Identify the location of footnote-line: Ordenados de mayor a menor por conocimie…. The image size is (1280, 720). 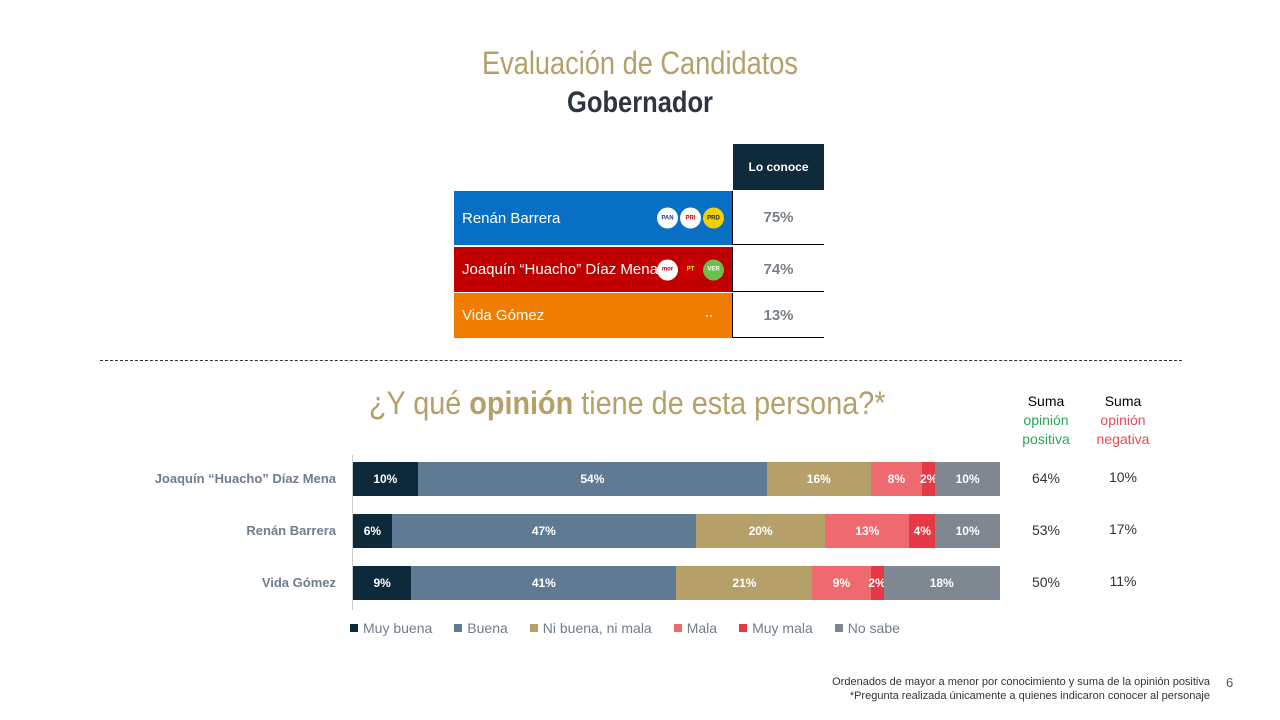
(1021, 682).